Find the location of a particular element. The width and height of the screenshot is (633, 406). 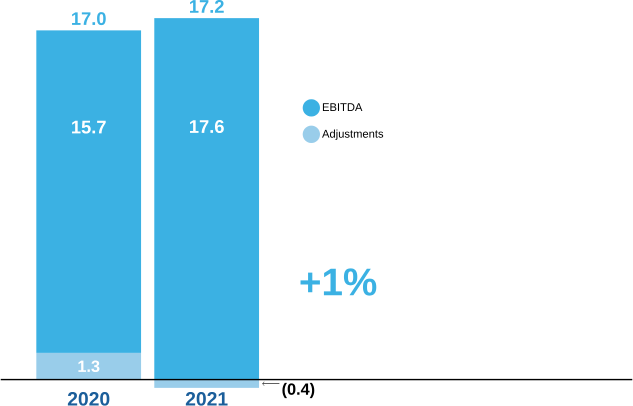

text: +1% is located at coordinates (338, 282).